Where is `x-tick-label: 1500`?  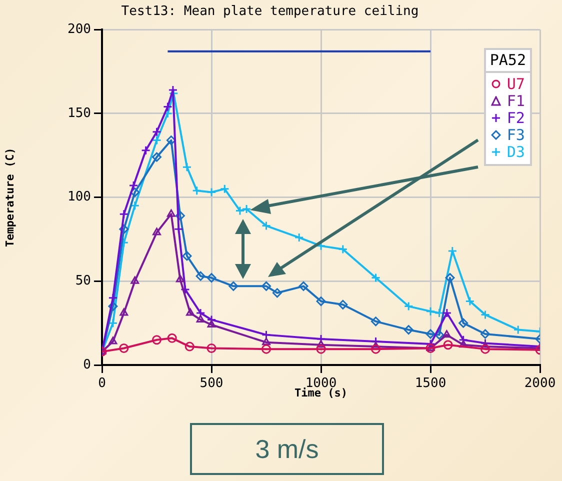
x-tick-label: 1500 is located at coordinates (430, 384).